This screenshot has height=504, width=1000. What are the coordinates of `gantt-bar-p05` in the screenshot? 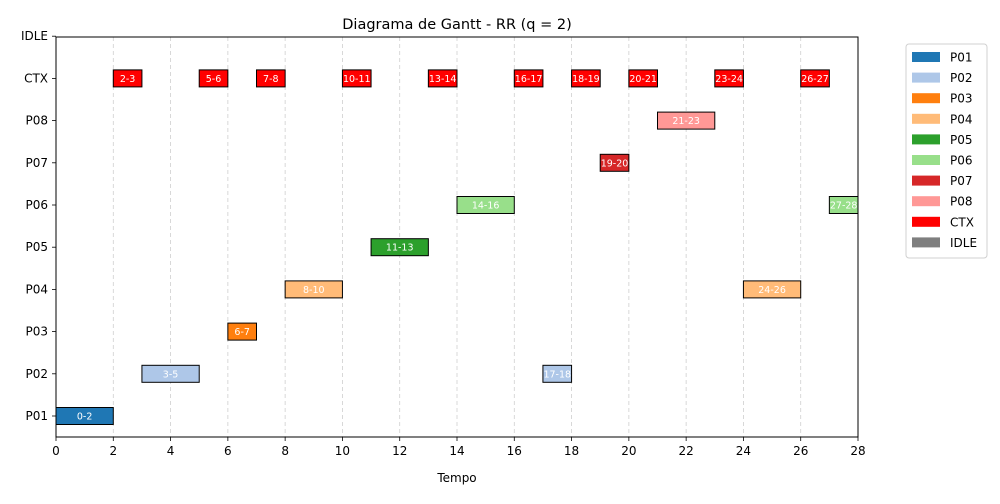 It's located at (399, 247).